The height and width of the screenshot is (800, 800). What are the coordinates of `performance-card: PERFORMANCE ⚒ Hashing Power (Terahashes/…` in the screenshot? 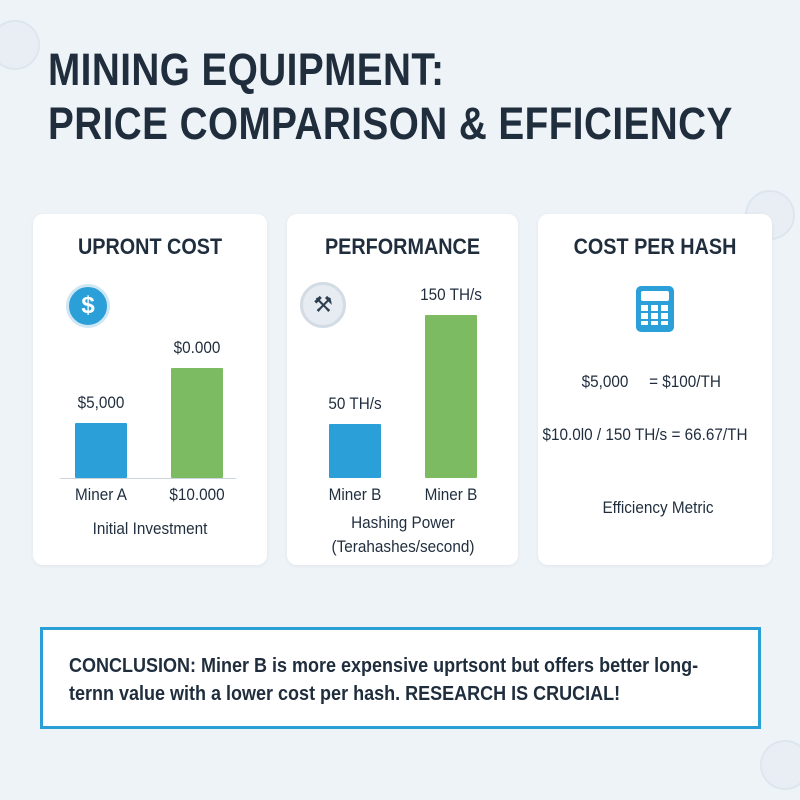 It's located at (402, 389).